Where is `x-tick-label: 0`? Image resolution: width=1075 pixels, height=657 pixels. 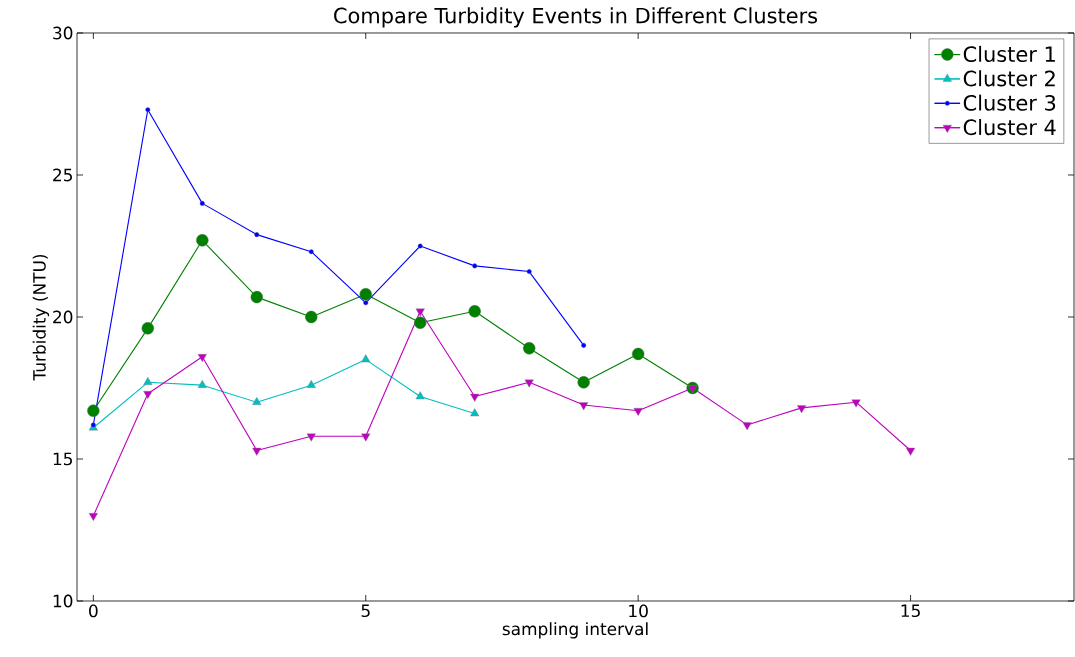
x-tick-label: 0 is located at coordinates (93, 611).